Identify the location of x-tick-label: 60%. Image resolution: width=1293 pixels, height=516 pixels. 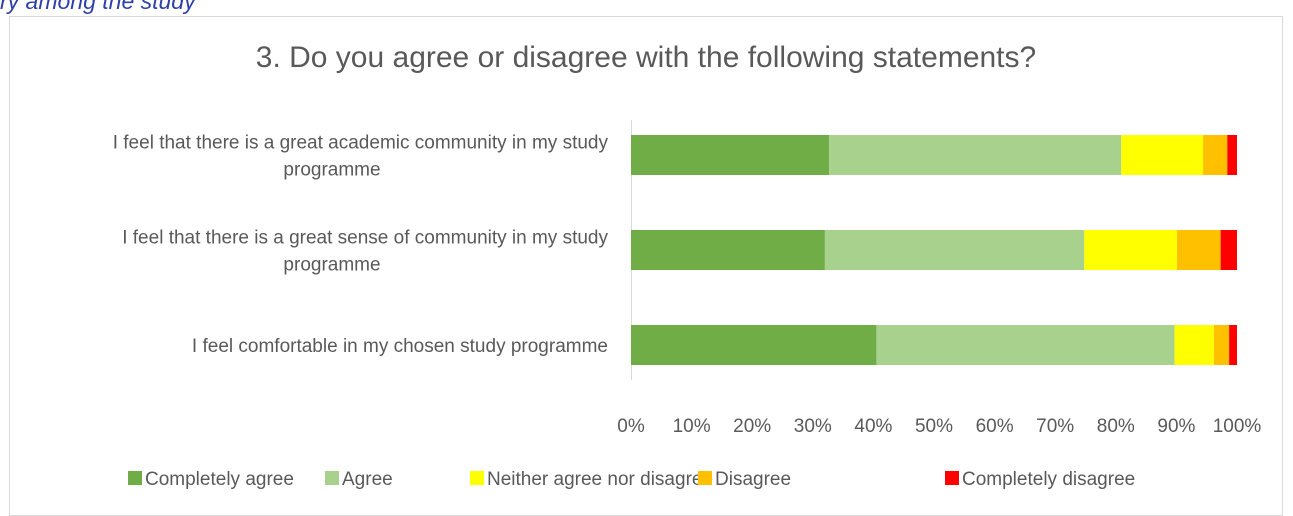
(995, 426).